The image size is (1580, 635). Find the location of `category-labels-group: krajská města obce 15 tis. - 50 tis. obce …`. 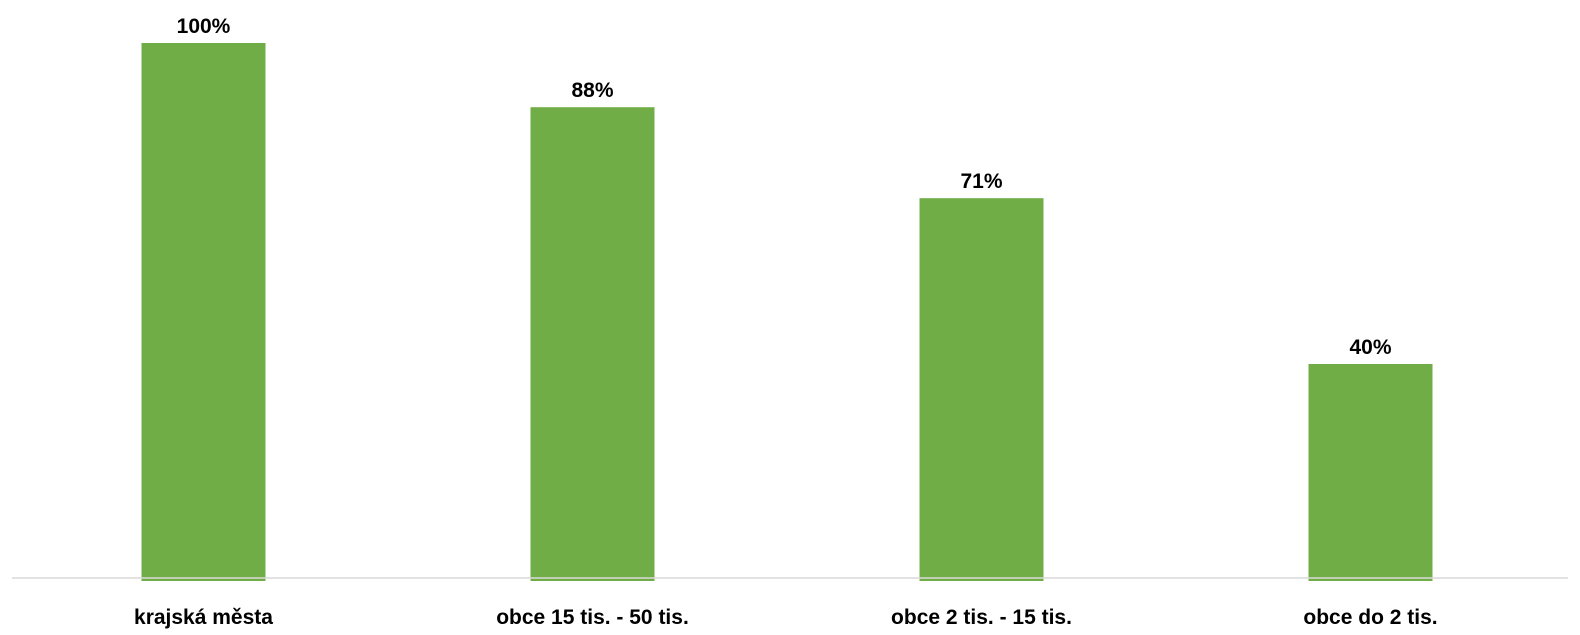

category-labels-group: krajská města obce 15 tis. - 50 tis. obce … is located at coordinates (786, 617).